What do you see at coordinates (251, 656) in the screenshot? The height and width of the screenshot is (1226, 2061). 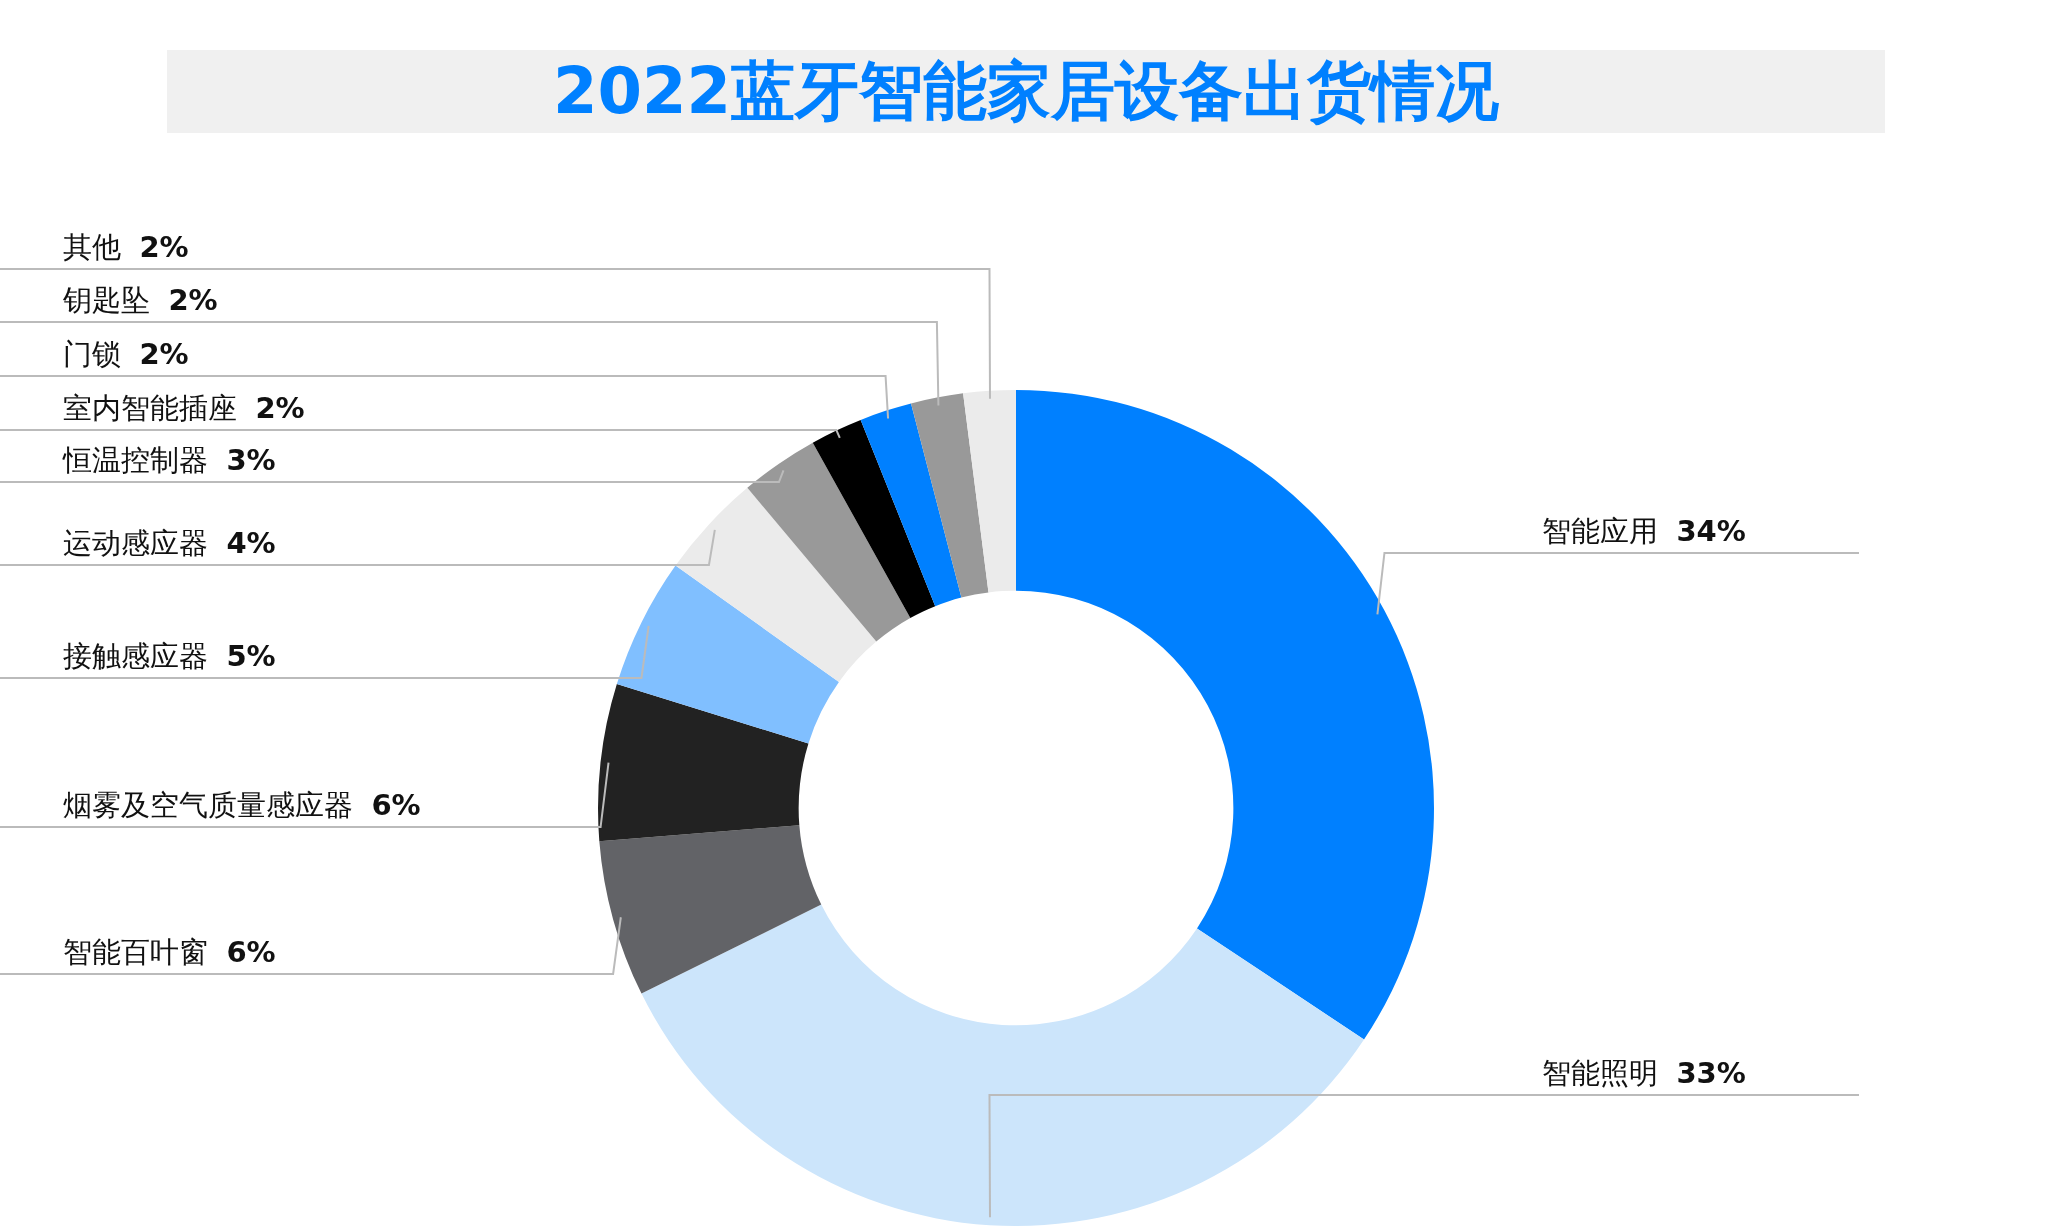 I see `data-label: 5%` at bounding box center [251, 656].